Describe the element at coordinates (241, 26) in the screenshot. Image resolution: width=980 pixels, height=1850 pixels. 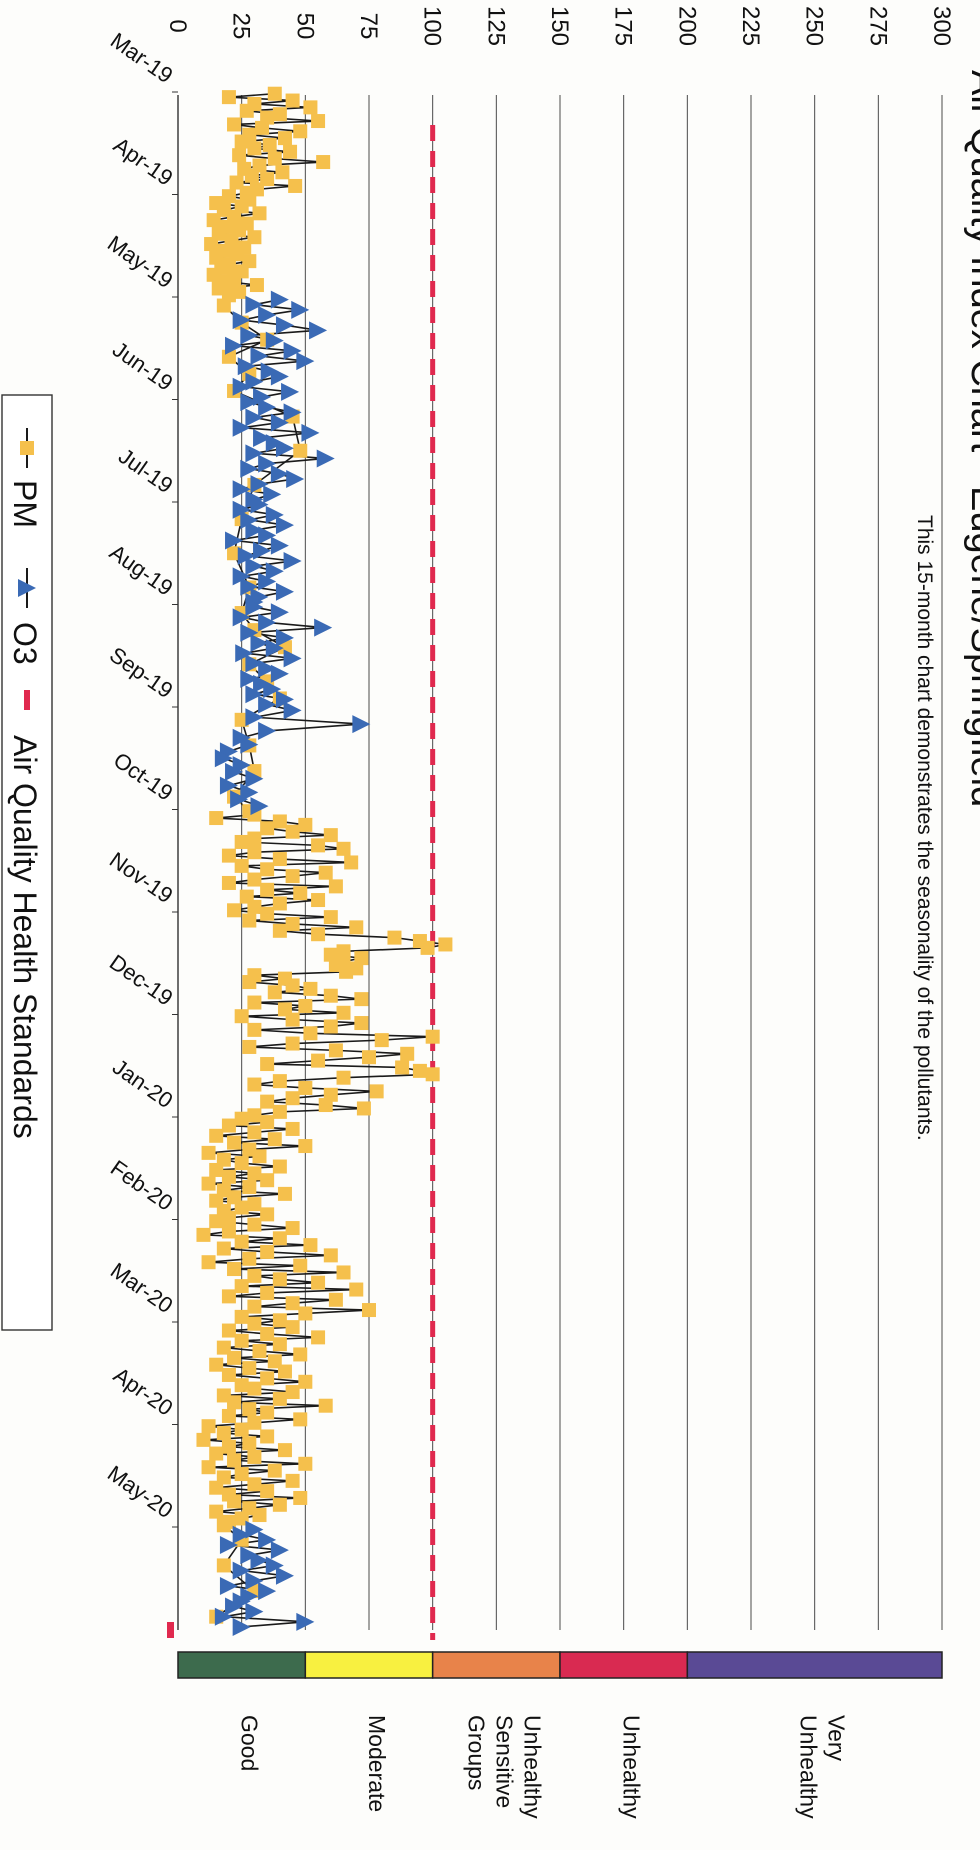
I see `index-tick-label: 25` at that location.